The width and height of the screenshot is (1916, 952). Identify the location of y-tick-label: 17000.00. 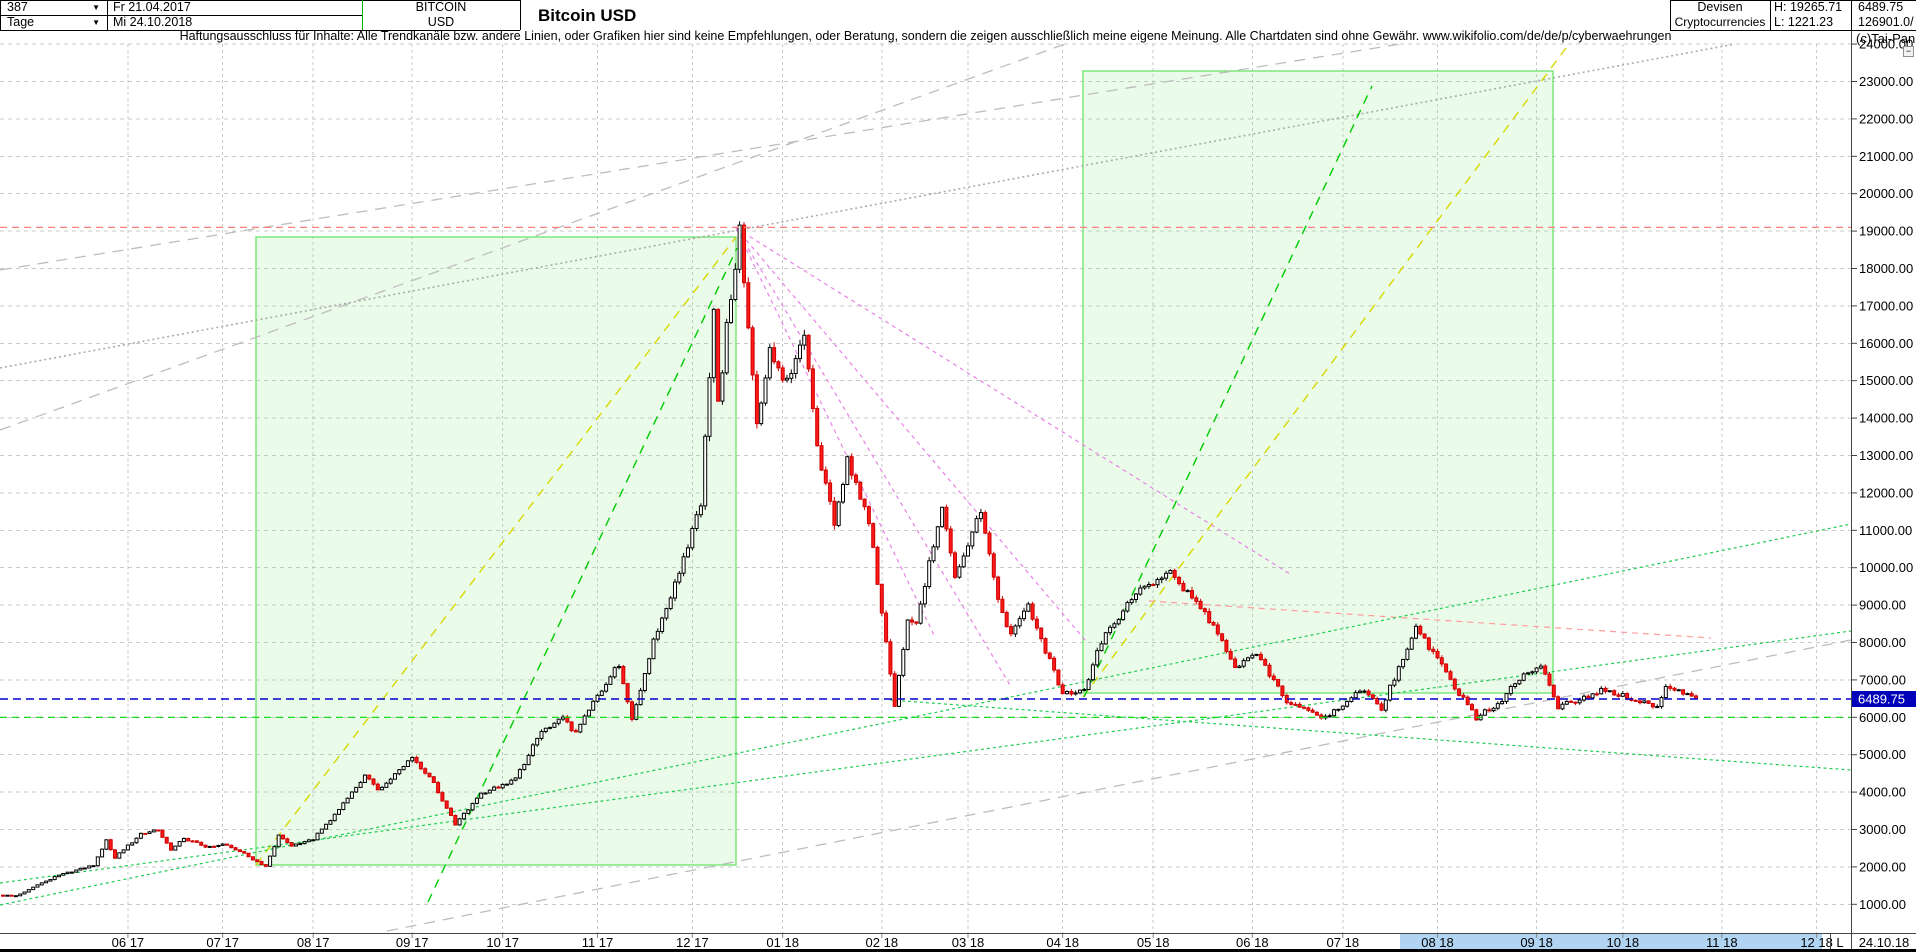
(1886, 305).